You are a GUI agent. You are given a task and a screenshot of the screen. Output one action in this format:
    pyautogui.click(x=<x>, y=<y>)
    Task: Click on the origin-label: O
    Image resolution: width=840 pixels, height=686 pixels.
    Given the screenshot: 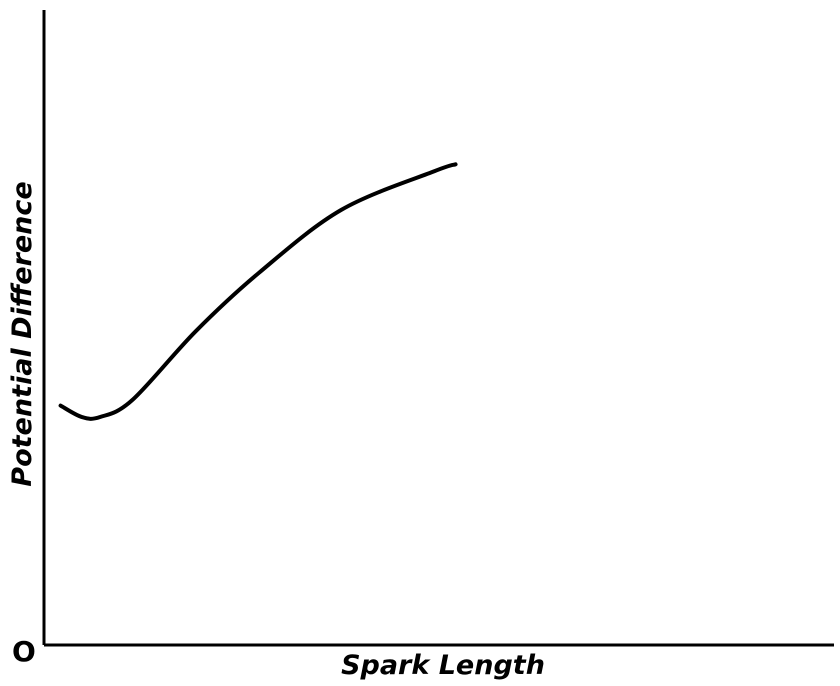 What is the action you would take?
    pyautogui.click(x=24, y=651)
    